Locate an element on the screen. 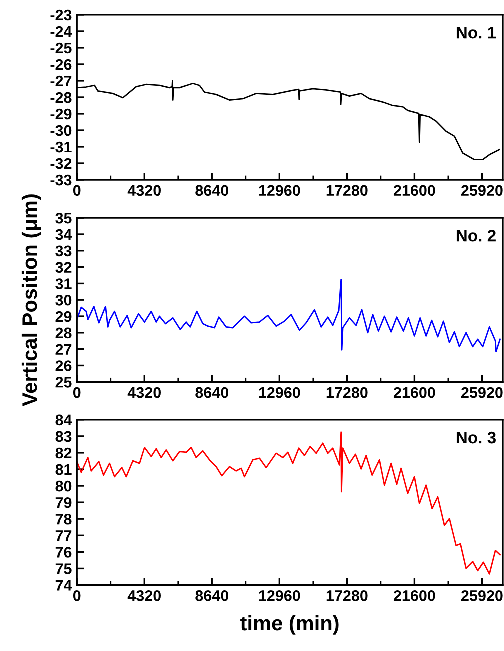 Image resolution: width=504 pixels, height=651 pixels. y-tick-label: 35 is located at coordinates (64, 218).